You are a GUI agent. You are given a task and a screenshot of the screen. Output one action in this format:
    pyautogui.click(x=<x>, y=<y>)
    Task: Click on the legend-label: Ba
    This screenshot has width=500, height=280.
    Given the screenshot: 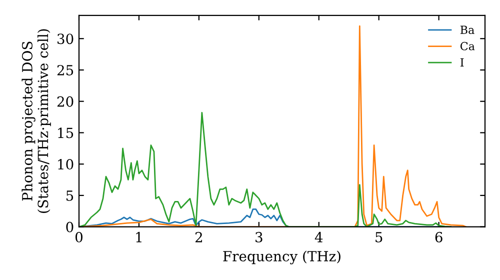 What is the action you would take?
    pyautogui.click(x=467, y=30)
    